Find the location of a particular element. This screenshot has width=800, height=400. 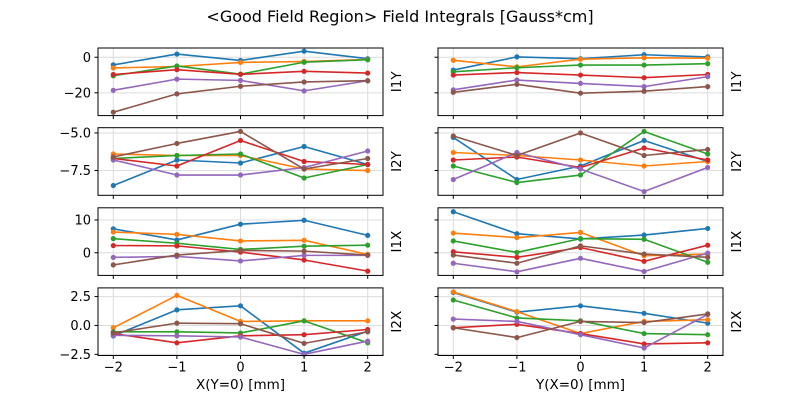

subplot-I1X-right: I1X is located at coordinates (589, 243).